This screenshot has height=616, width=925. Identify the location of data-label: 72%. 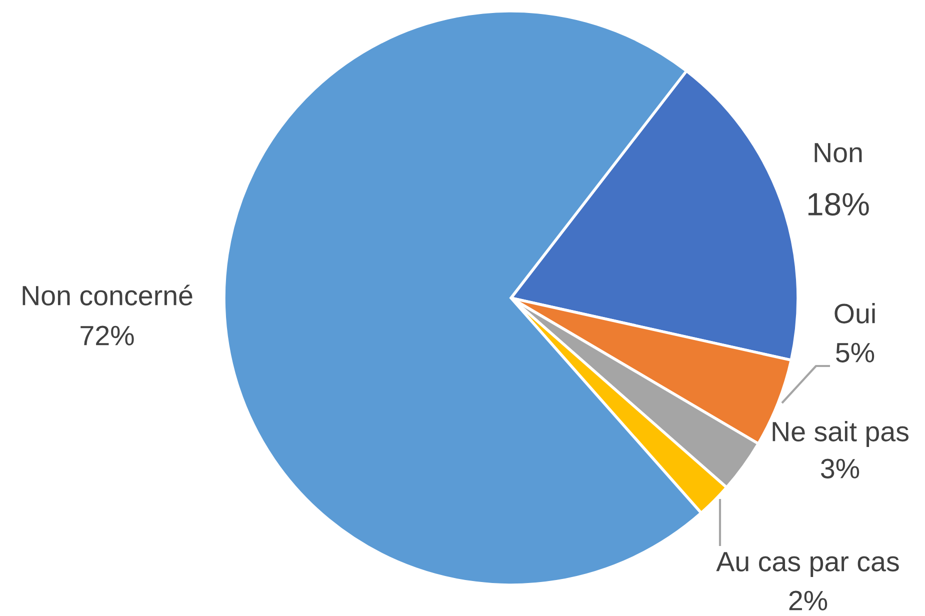
(107, 336).